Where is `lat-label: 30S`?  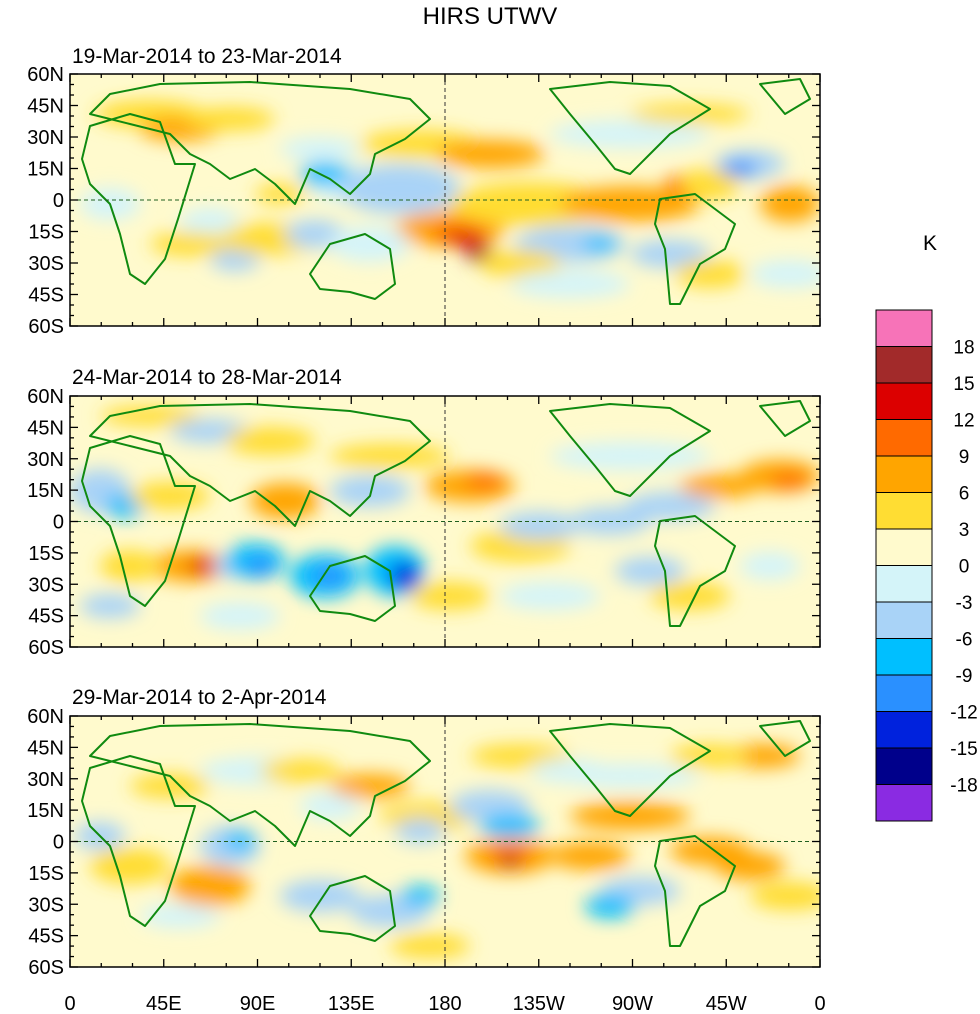 lat-label: 30S is located at coordinates (46, 905).